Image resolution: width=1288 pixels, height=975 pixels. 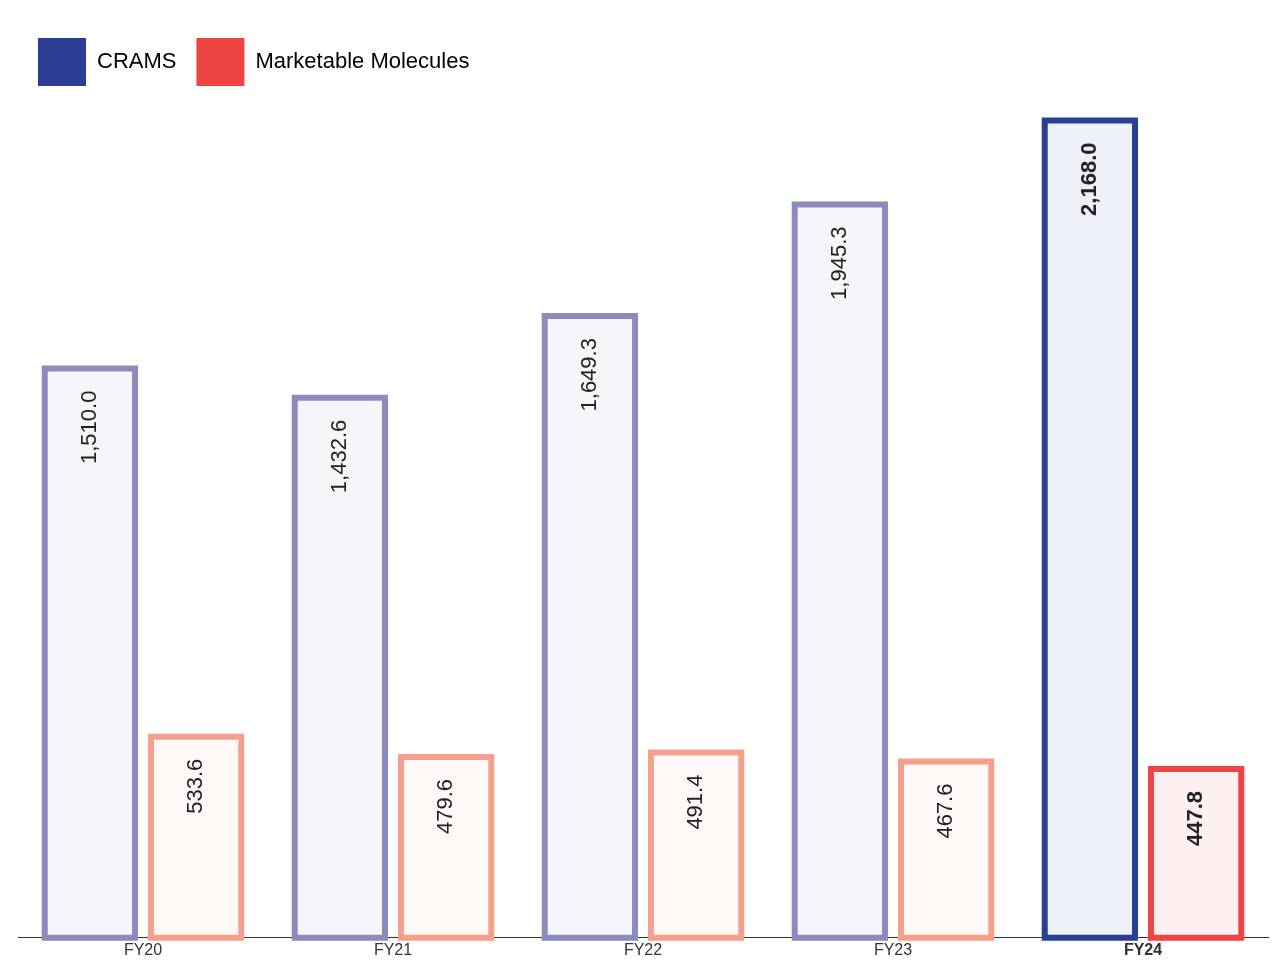 I want to click on data-label: 533.6, so click(x=195, y=786).